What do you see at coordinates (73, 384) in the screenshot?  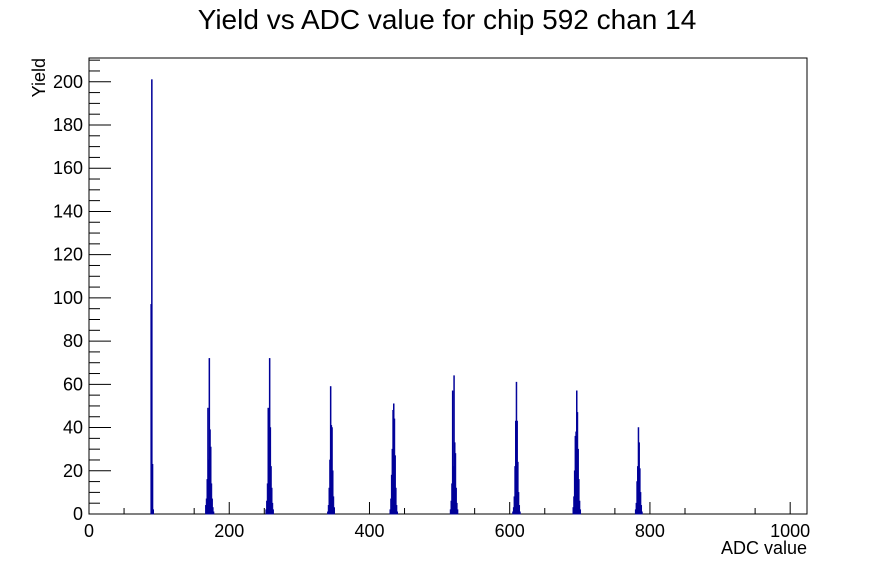 I see `y-tick-label: 60` at bounding box center [73, 384].